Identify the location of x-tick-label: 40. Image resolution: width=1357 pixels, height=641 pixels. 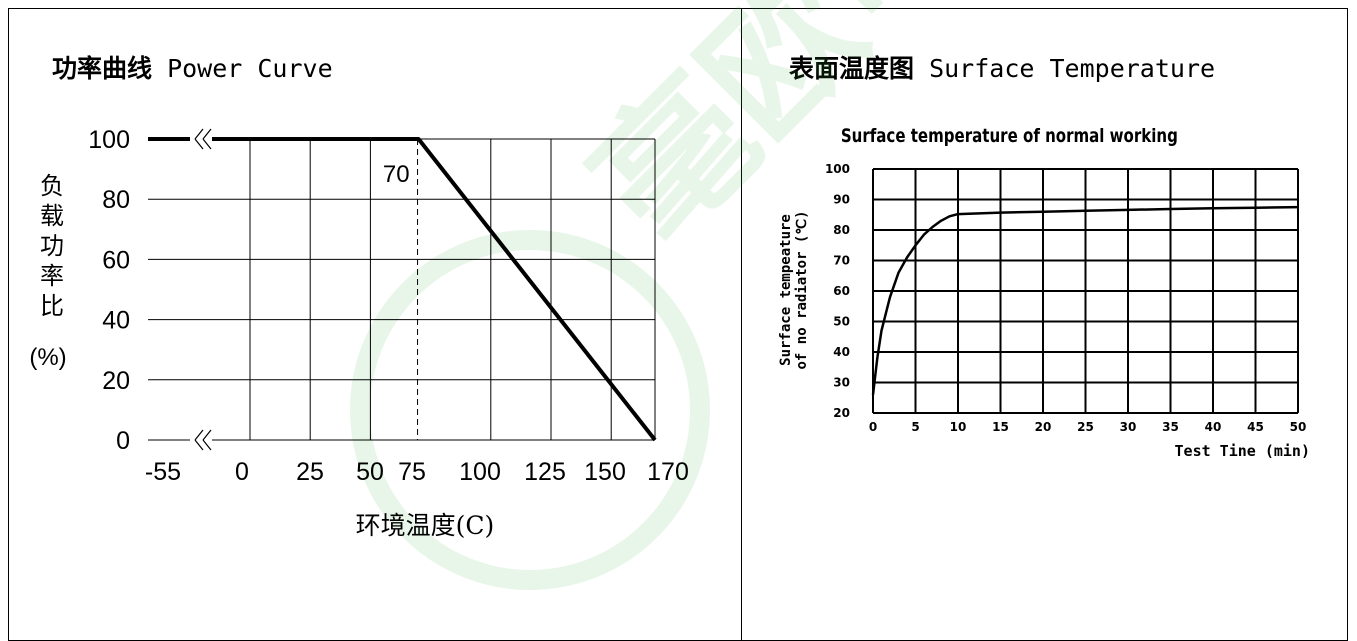
(1213, 427).